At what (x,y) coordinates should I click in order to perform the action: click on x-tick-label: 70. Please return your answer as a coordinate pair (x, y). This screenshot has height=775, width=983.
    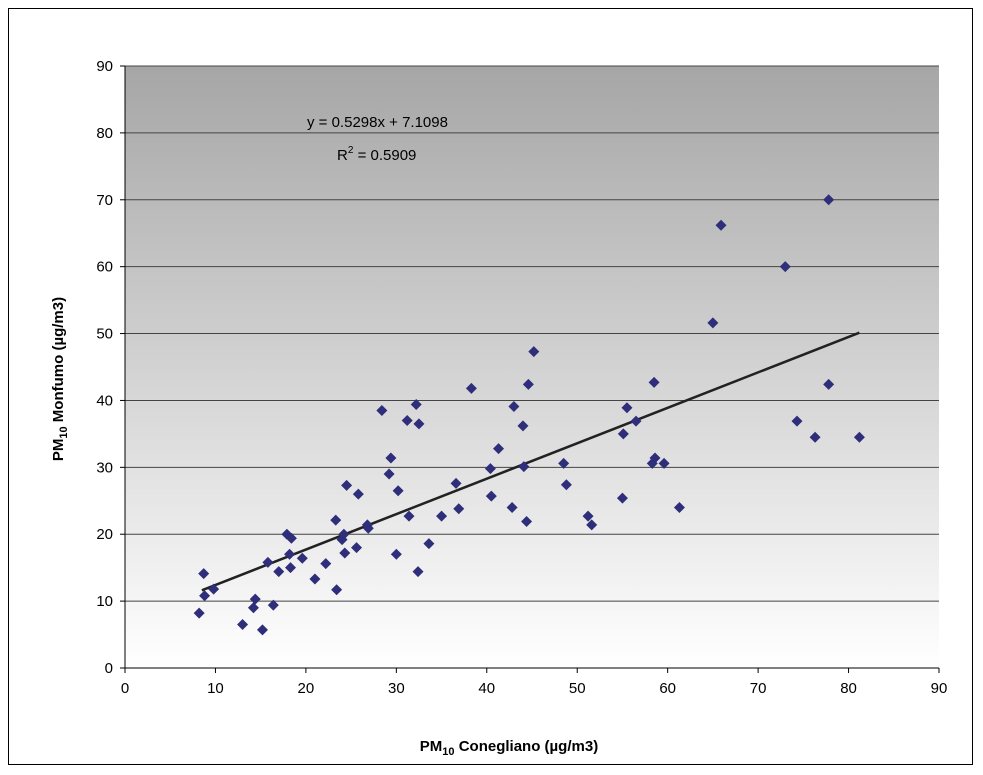
    Looking at the image, I should click on (758, 688).